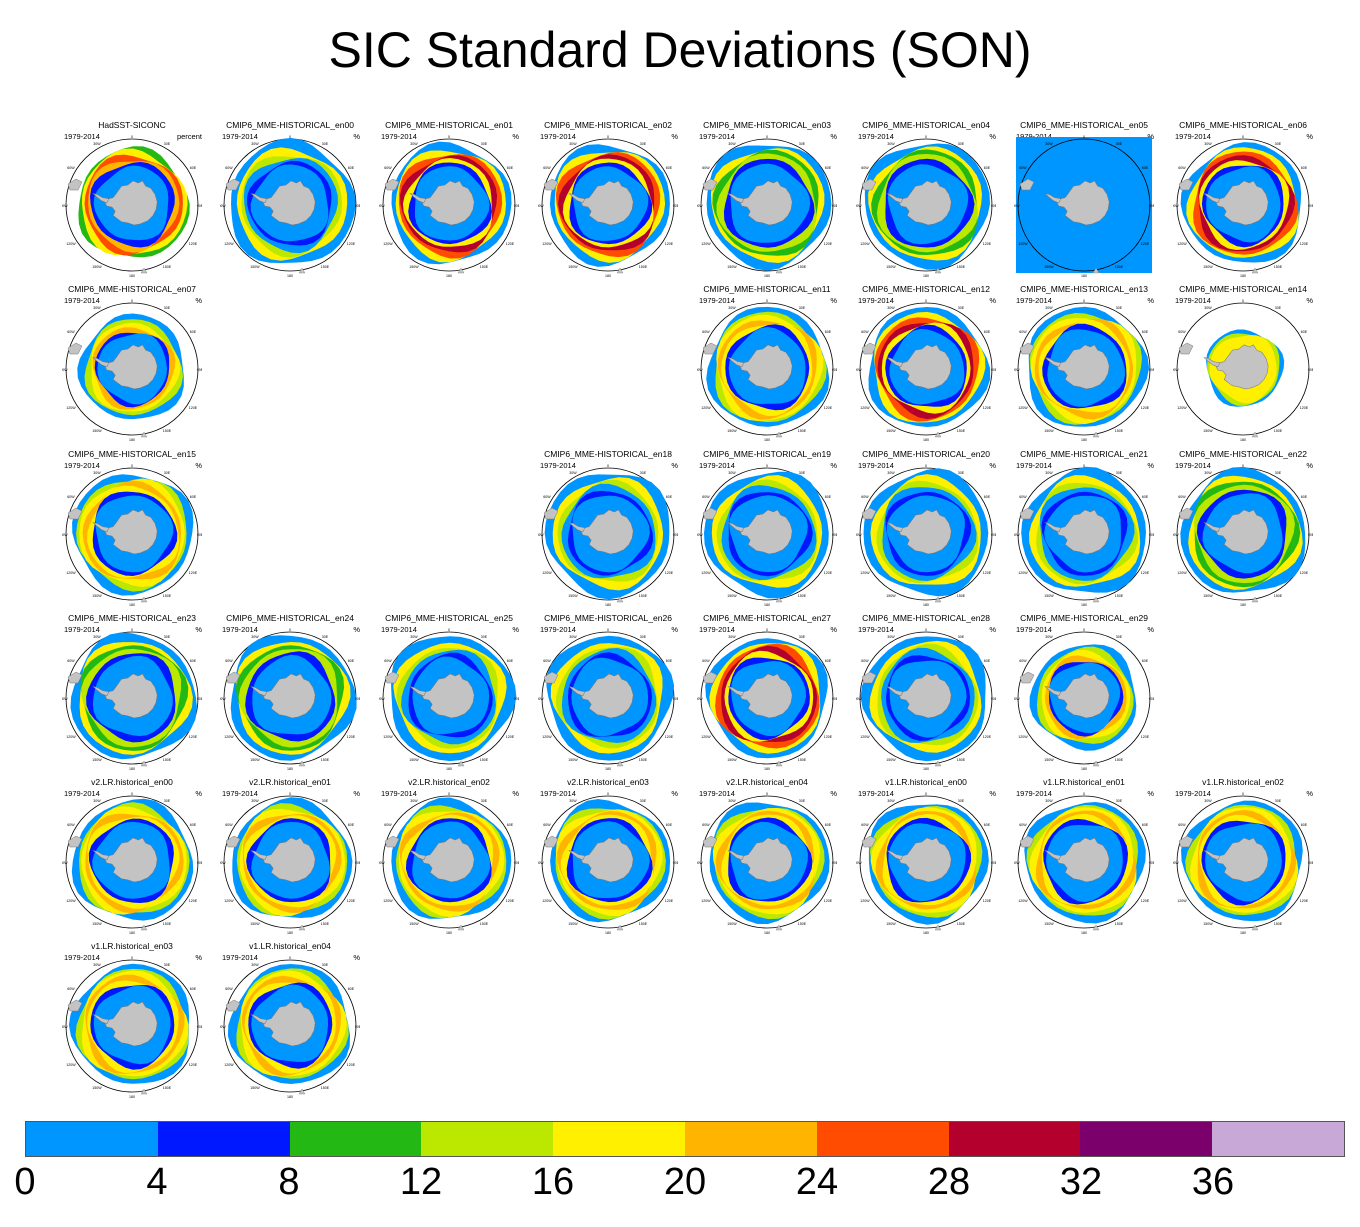  I want to click on panel-title: CMIP6_MME-HISTORICAL_en20, so click(926, 454).